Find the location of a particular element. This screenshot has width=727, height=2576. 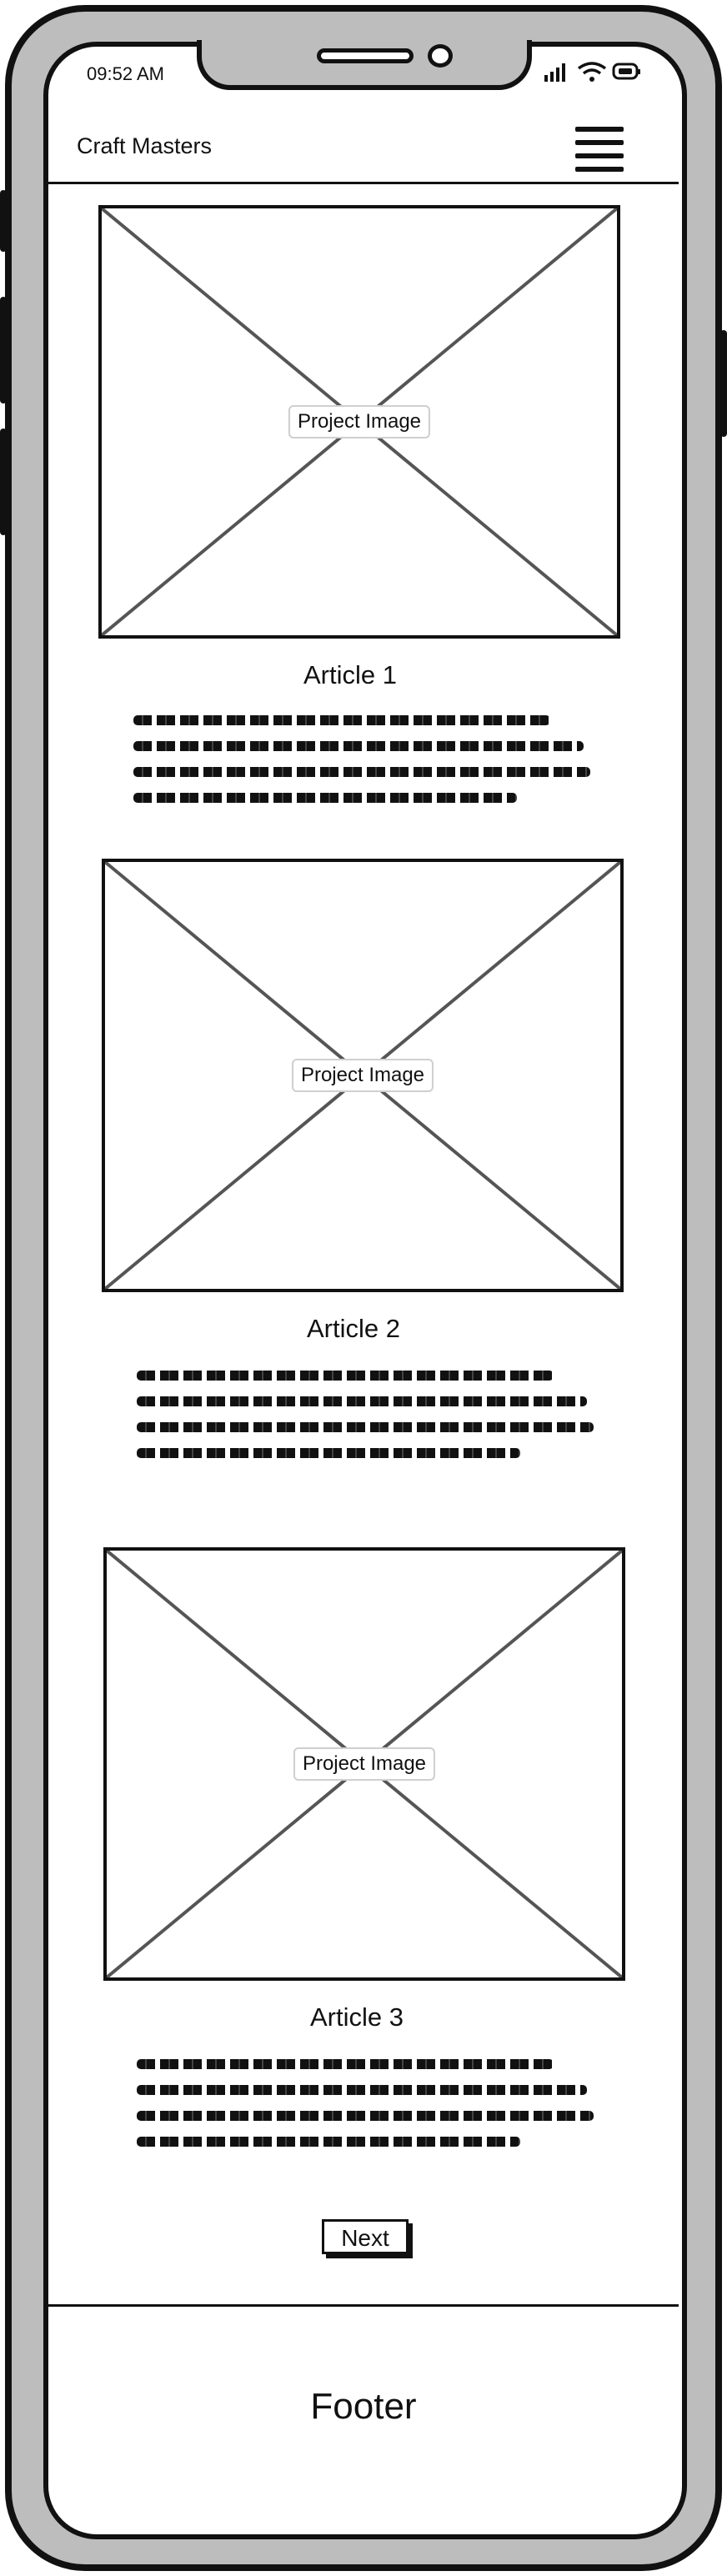

signal-icon is located at coordinates (558, 71).